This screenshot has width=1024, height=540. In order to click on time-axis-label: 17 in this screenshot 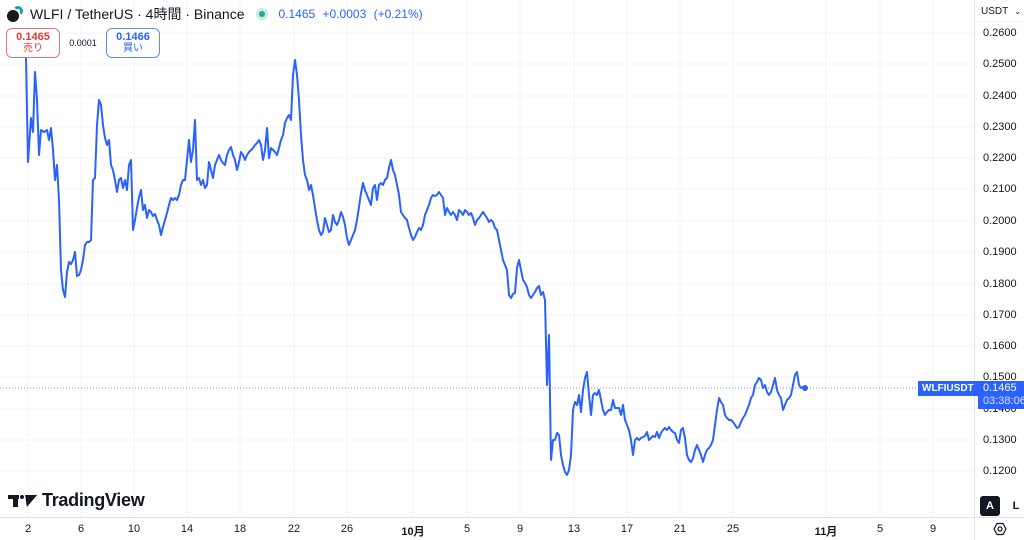, I will do `click(627, 529)`.